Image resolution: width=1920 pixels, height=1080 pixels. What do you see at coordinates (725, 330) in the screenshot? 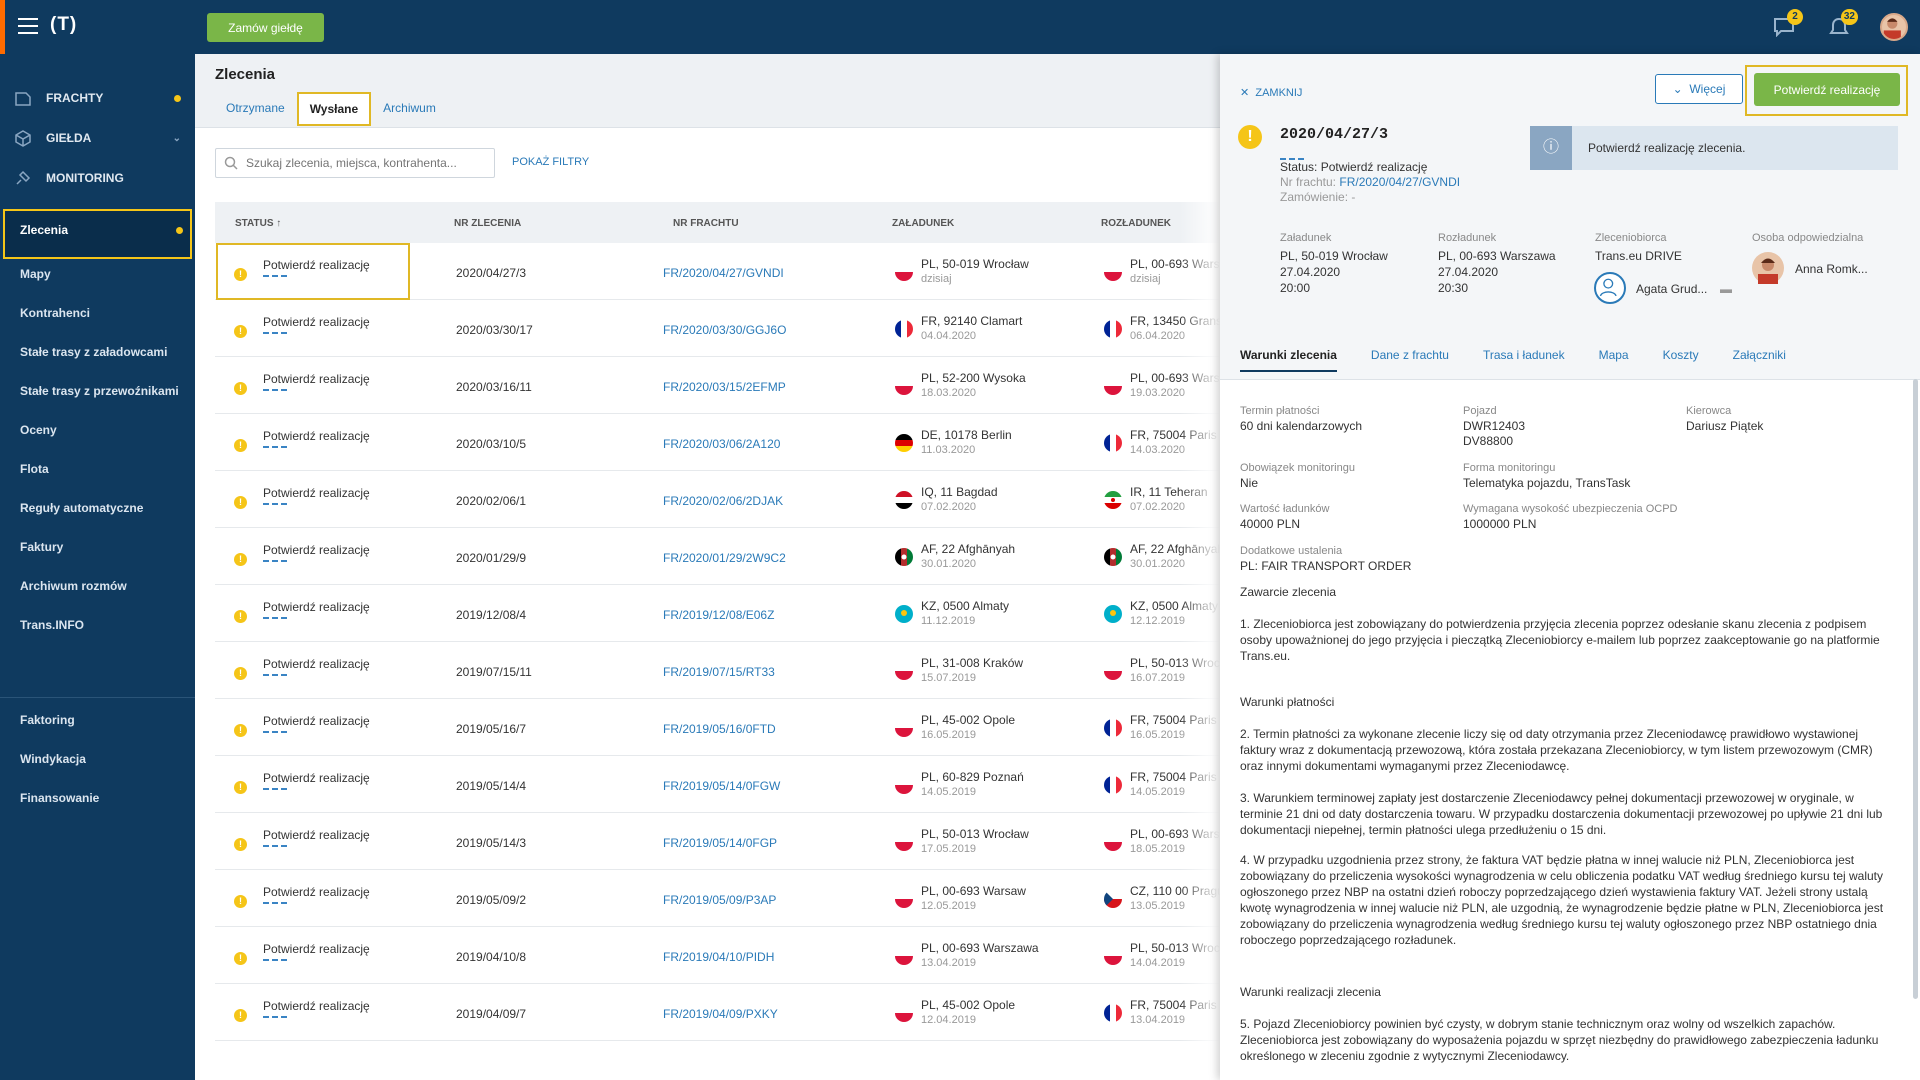
I see `freight-link: FR/2020/03/30/GGJ6O` at bounding box center [725, 330].